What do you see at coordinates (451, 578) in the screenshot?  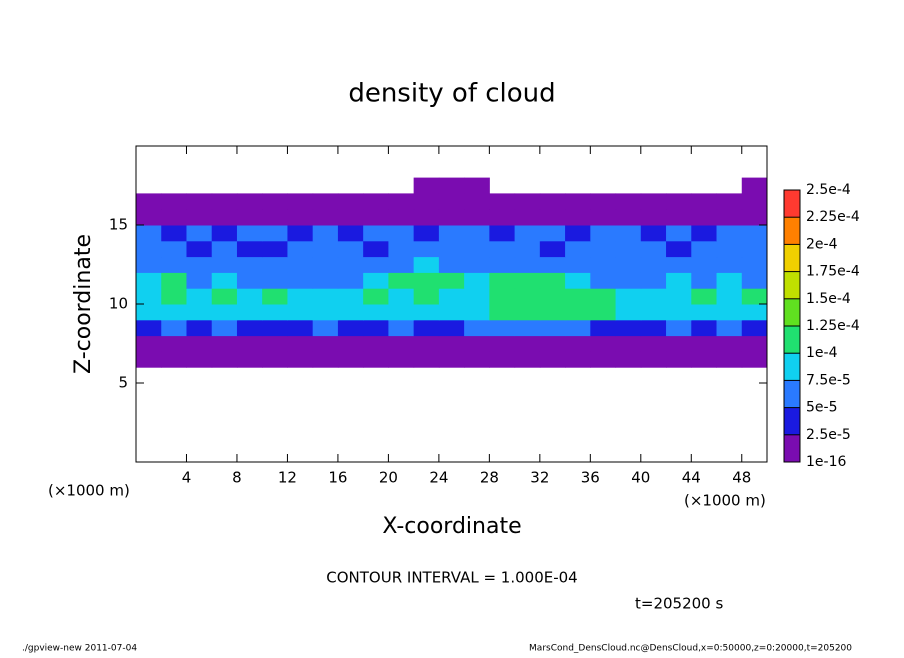 I see `contour-note: CONTOUR INTERVAL = 1.000E-04` at bounding box center [451, 578].